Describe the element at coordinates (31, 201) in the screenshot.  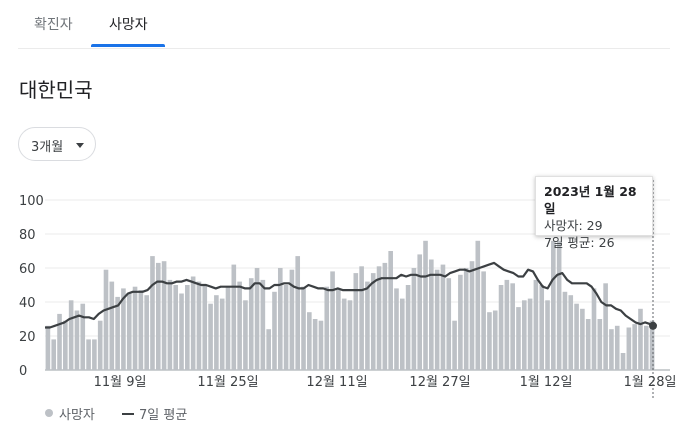
I see `y-tick-label: 100` at that location.